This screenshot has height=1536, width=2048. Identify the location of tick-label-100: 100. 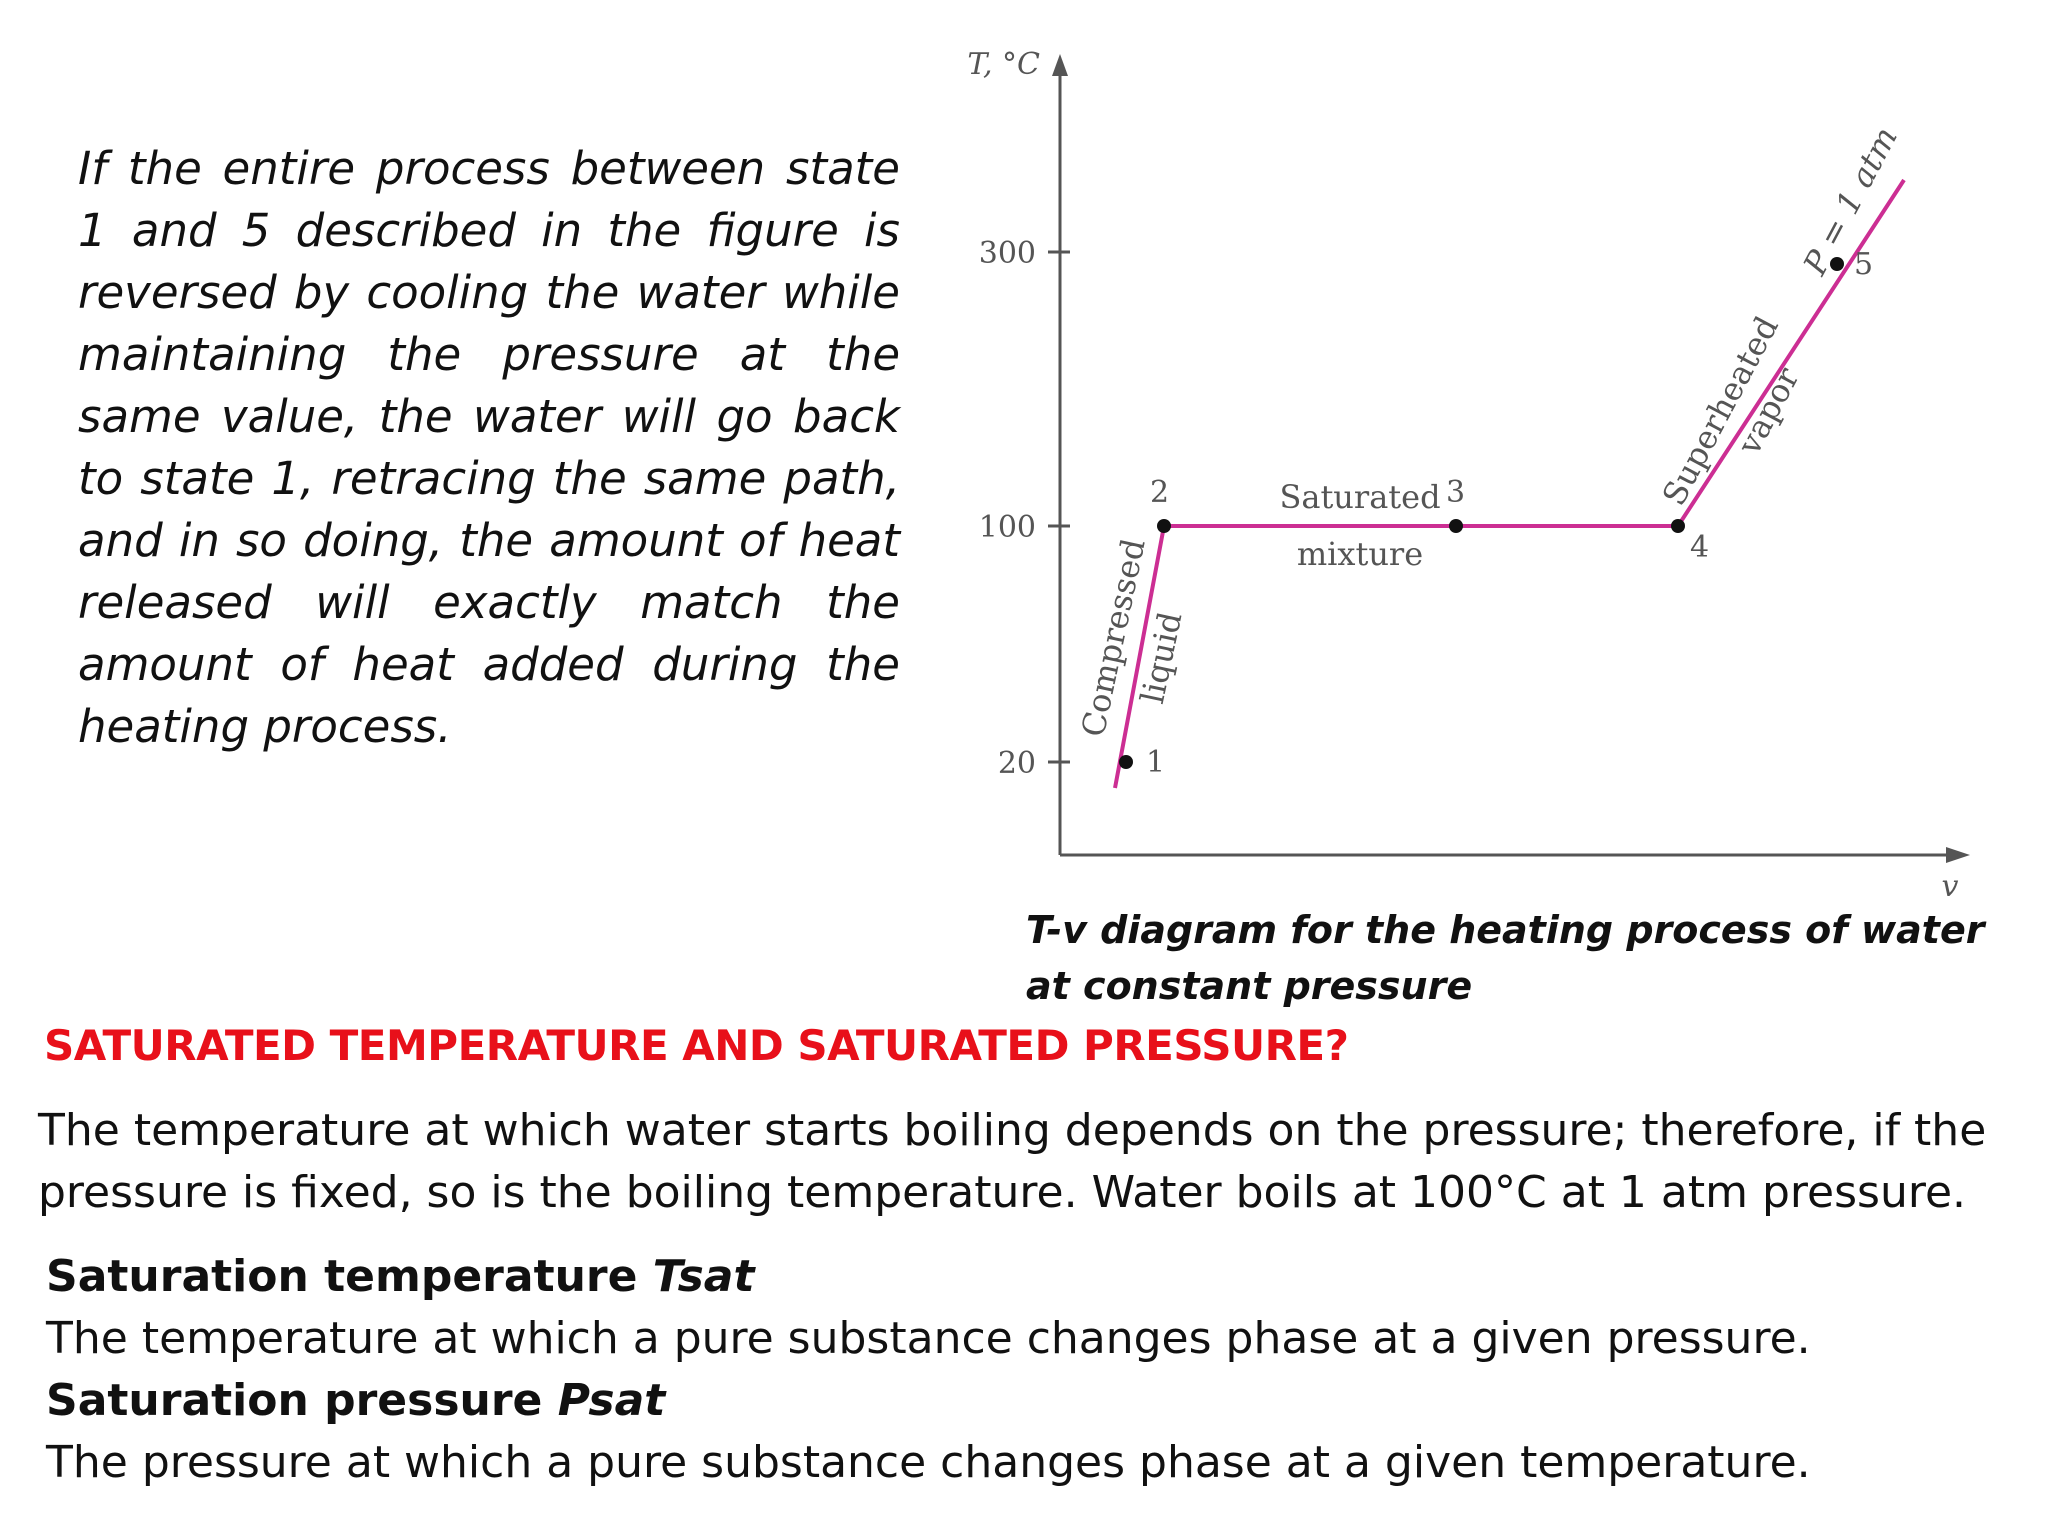
(1007, 527).